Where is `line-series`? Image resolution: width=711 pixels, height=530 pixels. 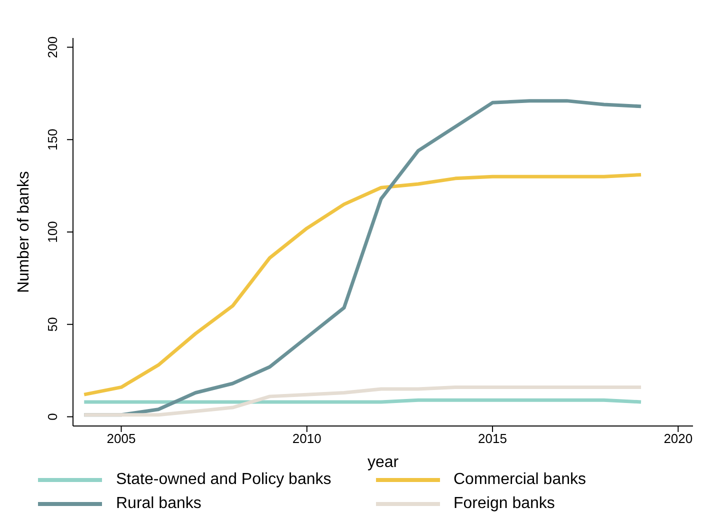 line-series is located at coordinates (362, 401).